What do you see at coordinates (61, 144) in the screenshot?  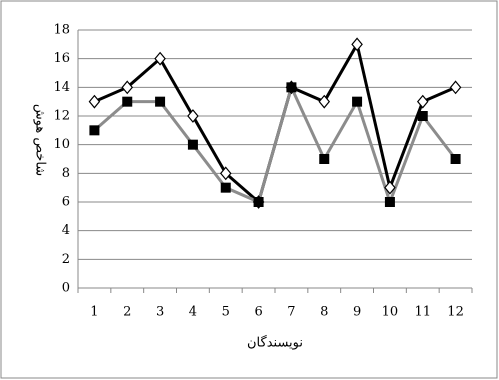 I see `y-tick-label: 10` at bounding box center [61, 144].